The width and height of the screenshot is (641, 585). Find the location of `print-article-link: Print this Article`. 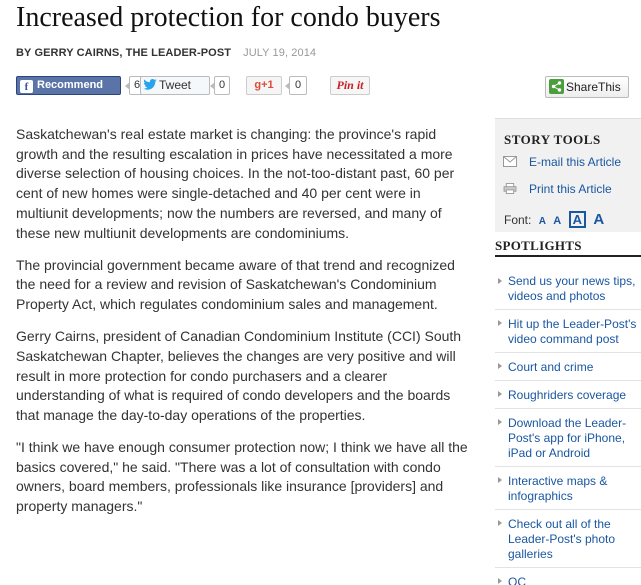

print-article-link: Print this Article is located at coordinates (557, 189).